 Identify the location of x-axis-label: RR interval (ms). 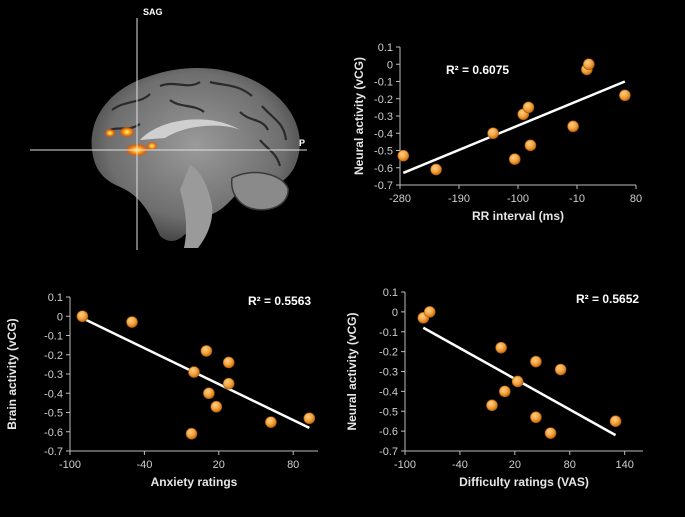
(518, 216).